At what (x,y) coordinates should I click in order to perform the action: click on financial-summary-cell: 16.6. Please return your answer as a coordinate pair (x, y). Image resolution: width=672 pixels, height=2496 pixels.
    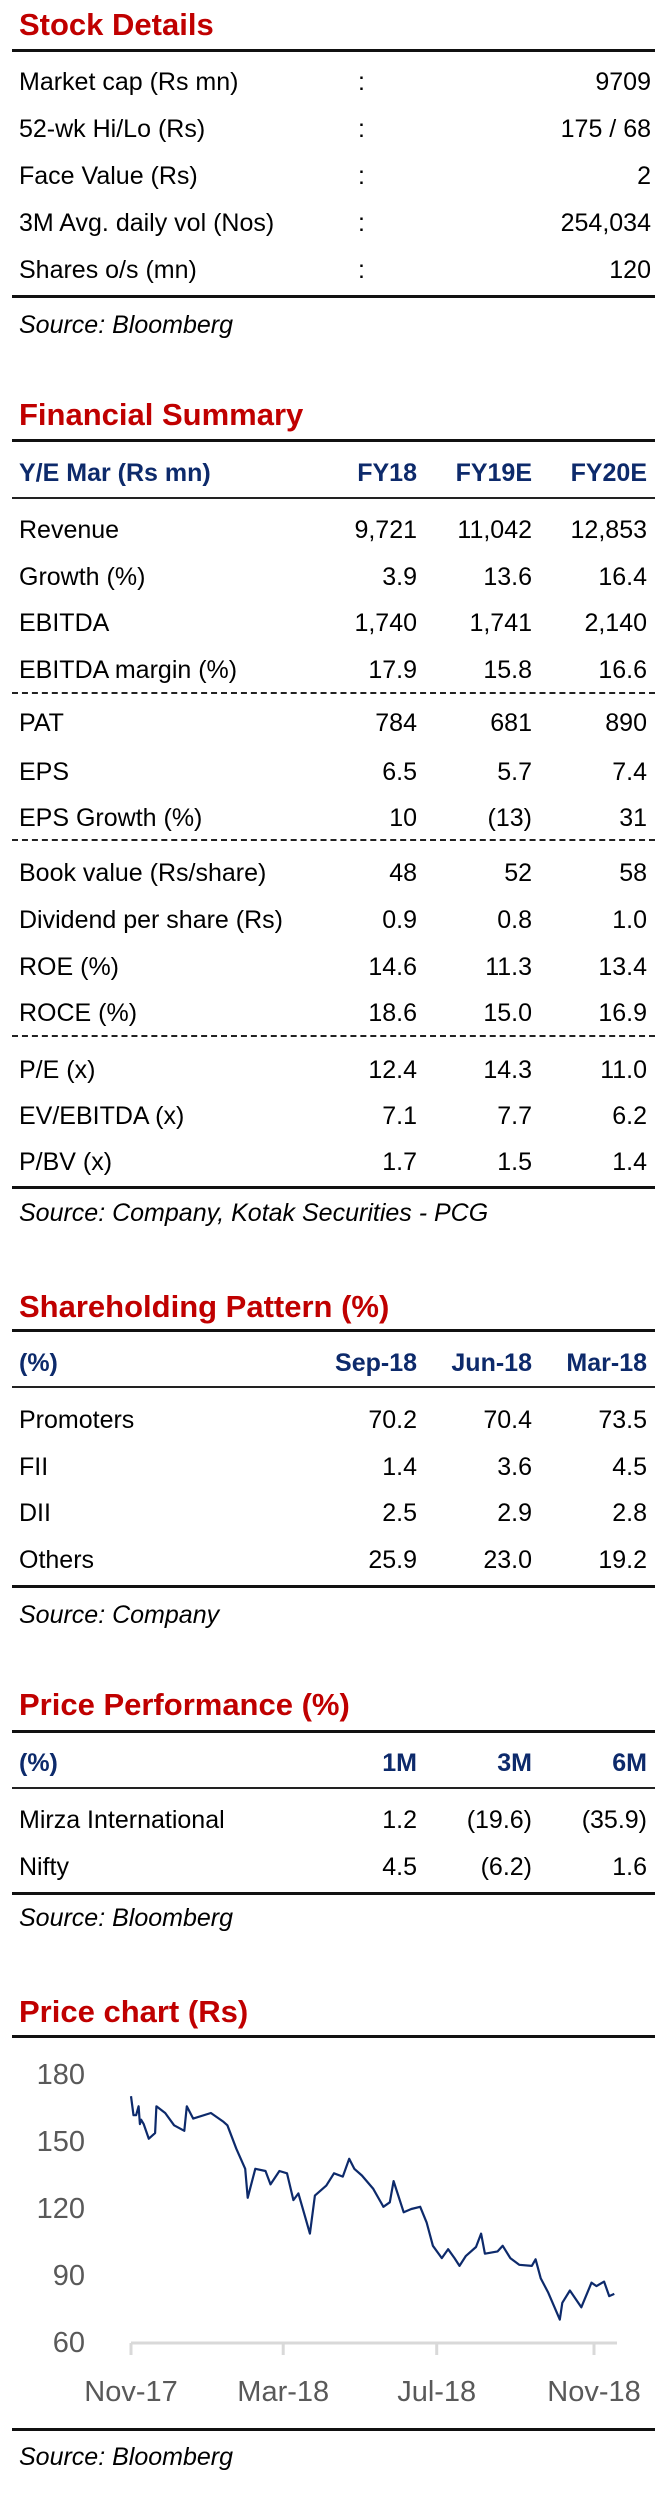
    Looking at the image, I should click on (622, 670).